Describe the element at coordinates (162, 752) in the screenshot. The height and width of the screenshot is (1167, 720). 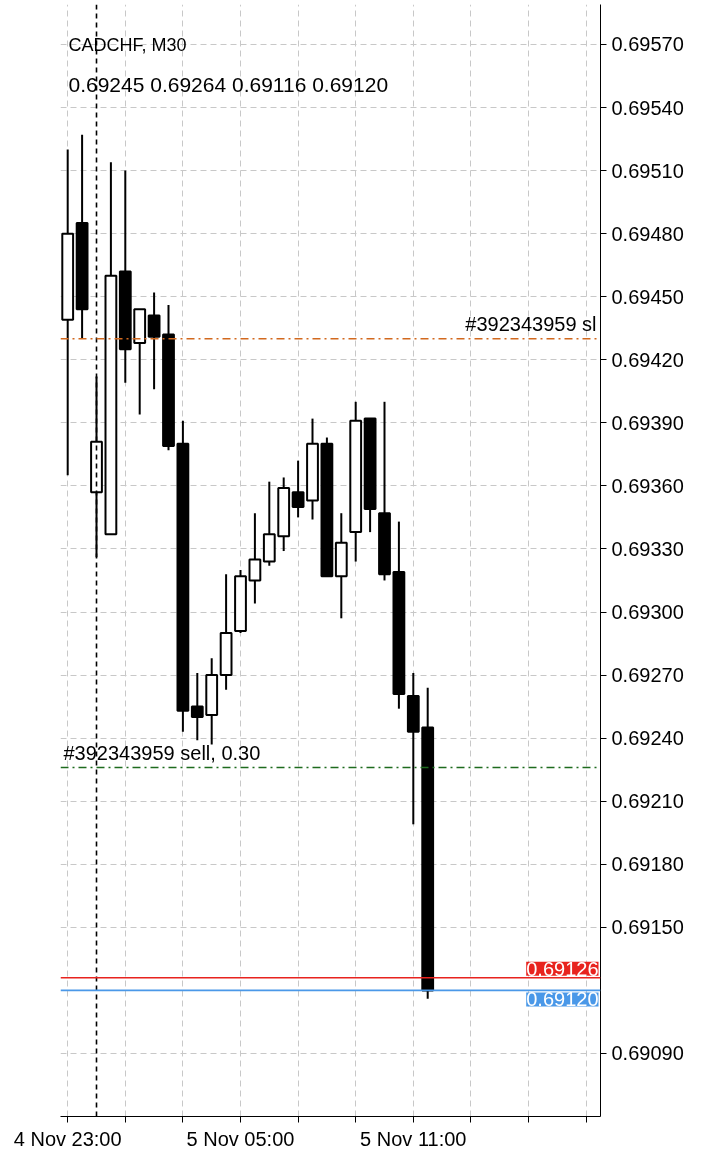
I see `ref-line-label: #392343959 sell, 0.30` at that location.